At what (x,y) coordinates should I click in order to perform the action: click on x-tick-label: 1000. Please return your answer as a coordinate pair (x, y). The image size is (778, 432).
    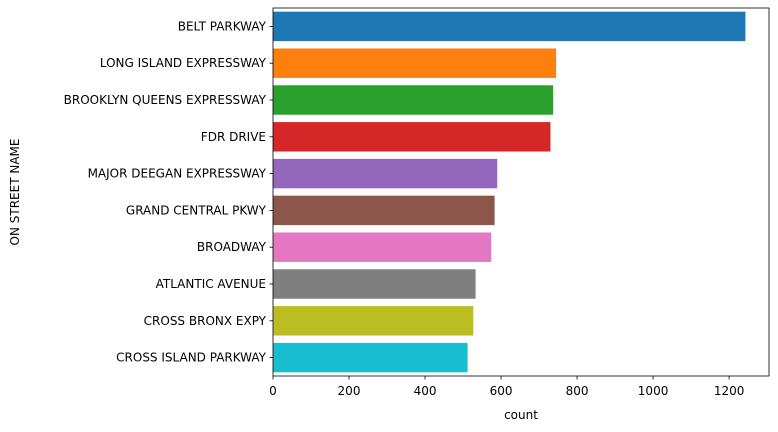
    Looking at the image, I should click on (653, 391).